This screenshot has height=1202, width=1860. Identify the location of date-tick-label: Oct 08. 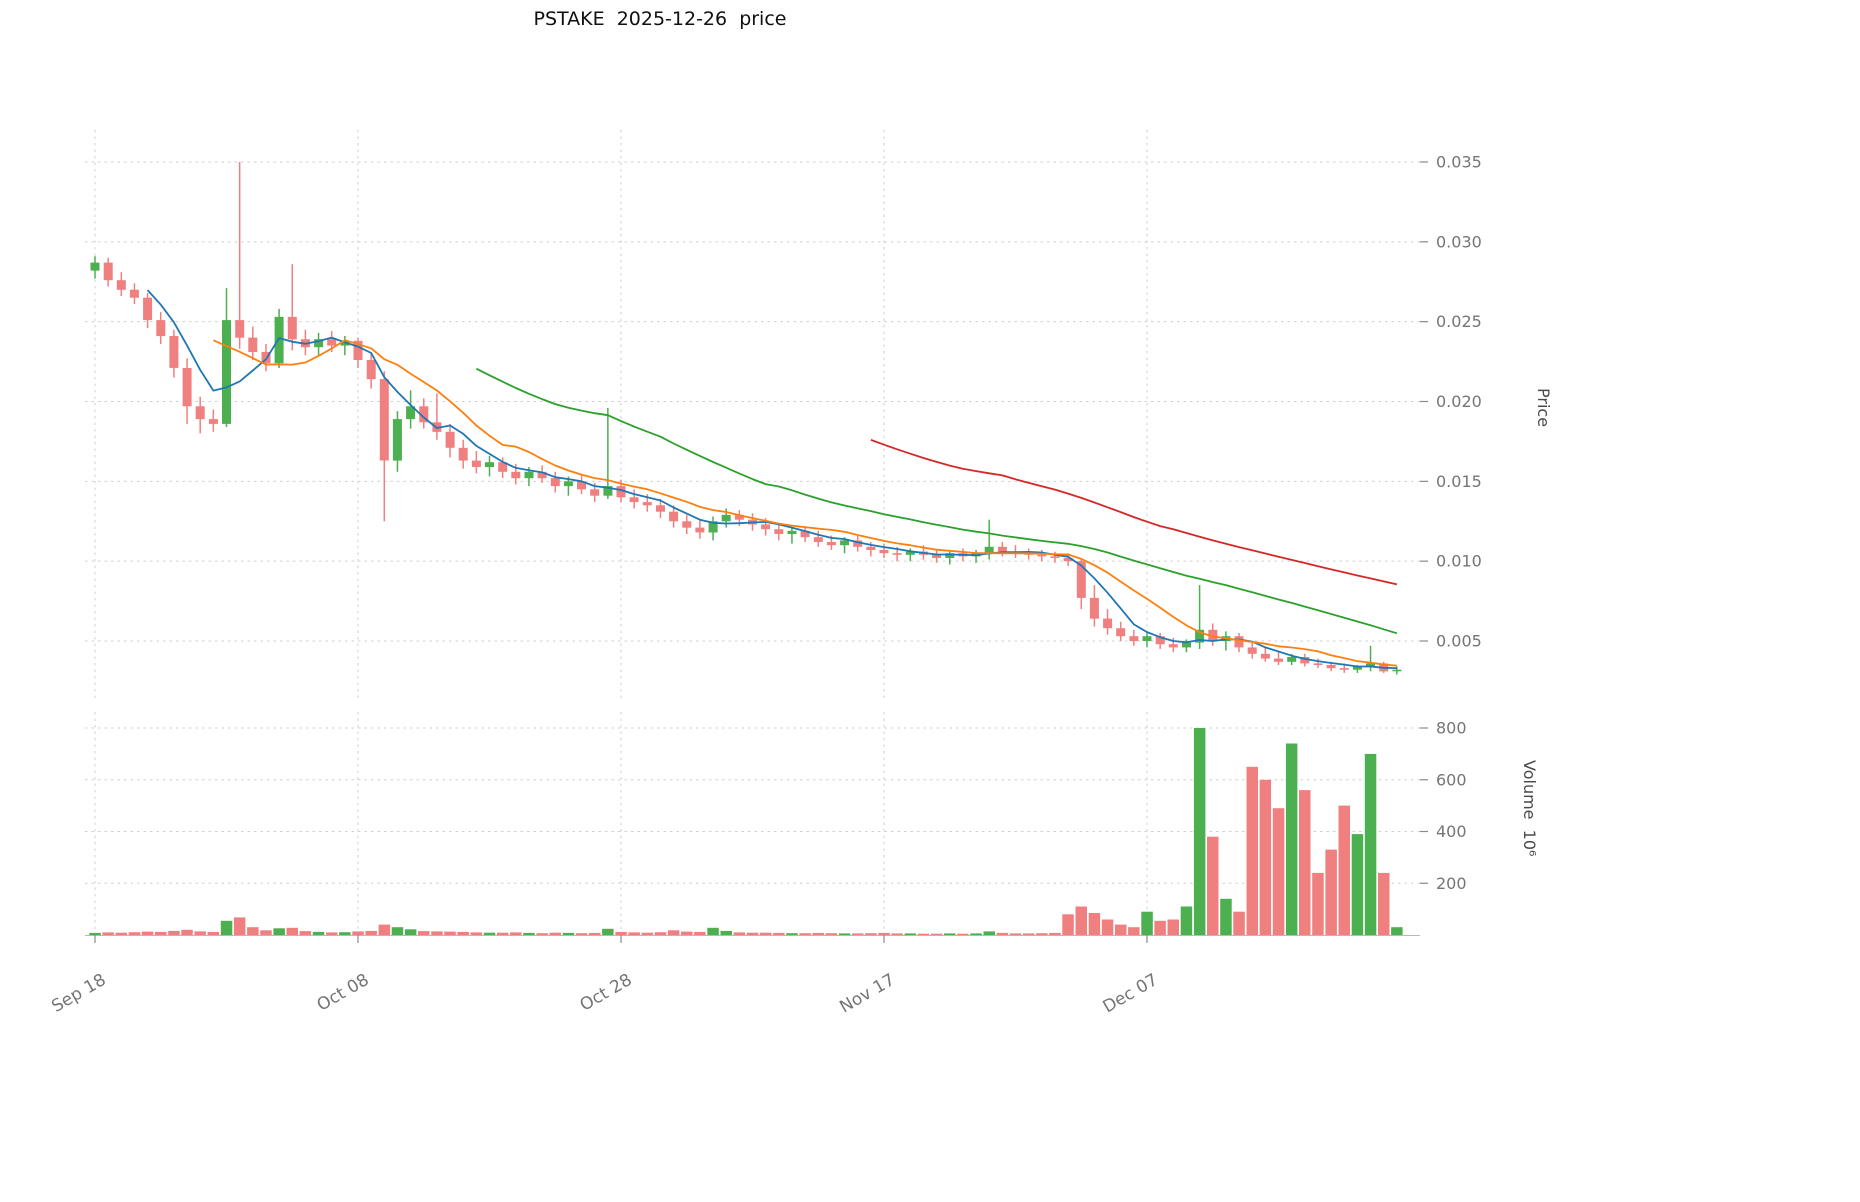
(343, 993).